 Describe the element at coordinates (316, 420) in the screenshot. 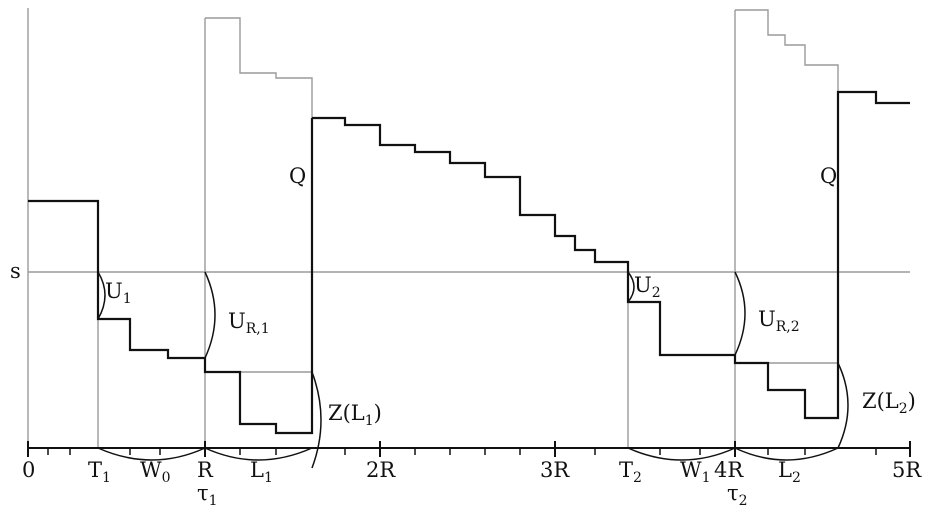

I see `zl1-brace` at that location.